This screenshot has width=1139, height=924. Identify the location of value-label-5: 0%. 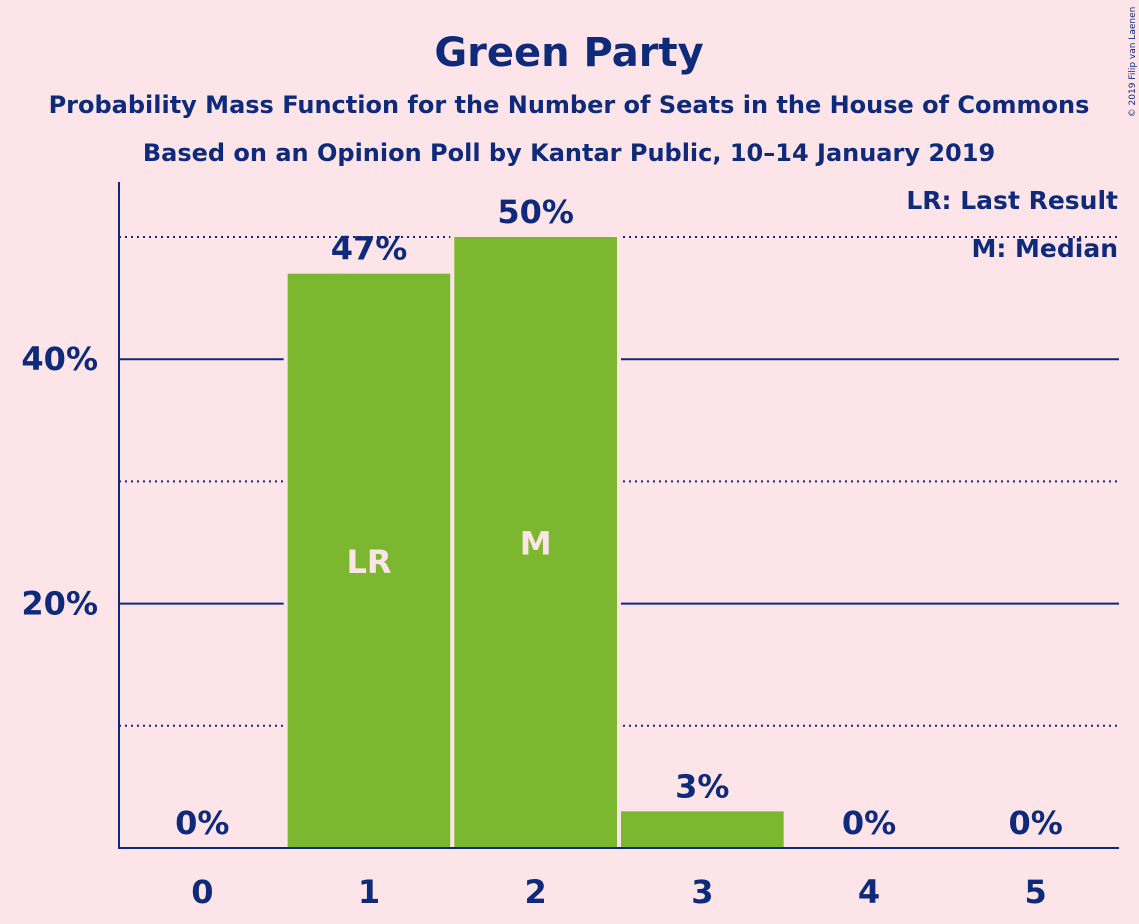
(1036, 823).